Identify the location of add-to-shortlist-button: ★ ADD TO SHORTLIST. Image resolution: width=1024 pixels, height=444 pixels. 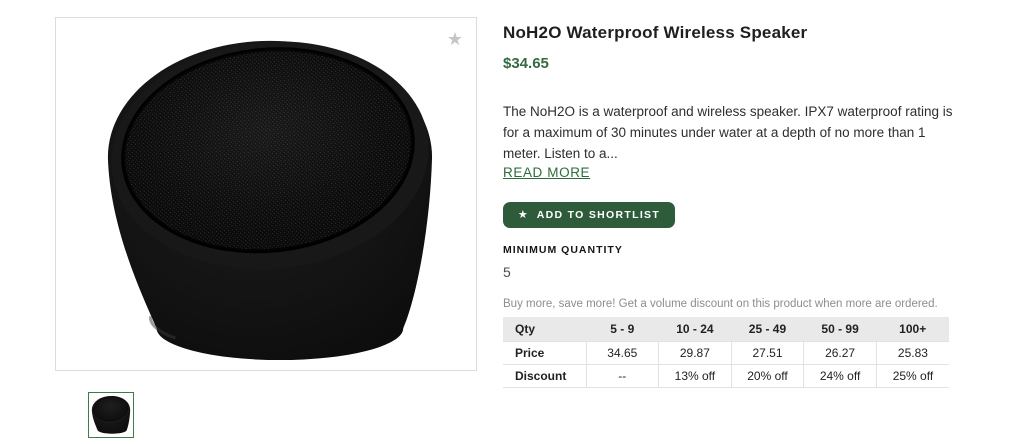
(589, 215).